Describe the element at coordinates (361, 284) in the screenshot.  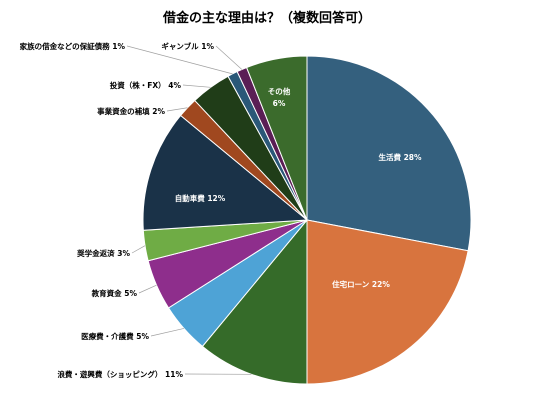
I see `slice-label-2: 住宅ローン 22%` at that location.